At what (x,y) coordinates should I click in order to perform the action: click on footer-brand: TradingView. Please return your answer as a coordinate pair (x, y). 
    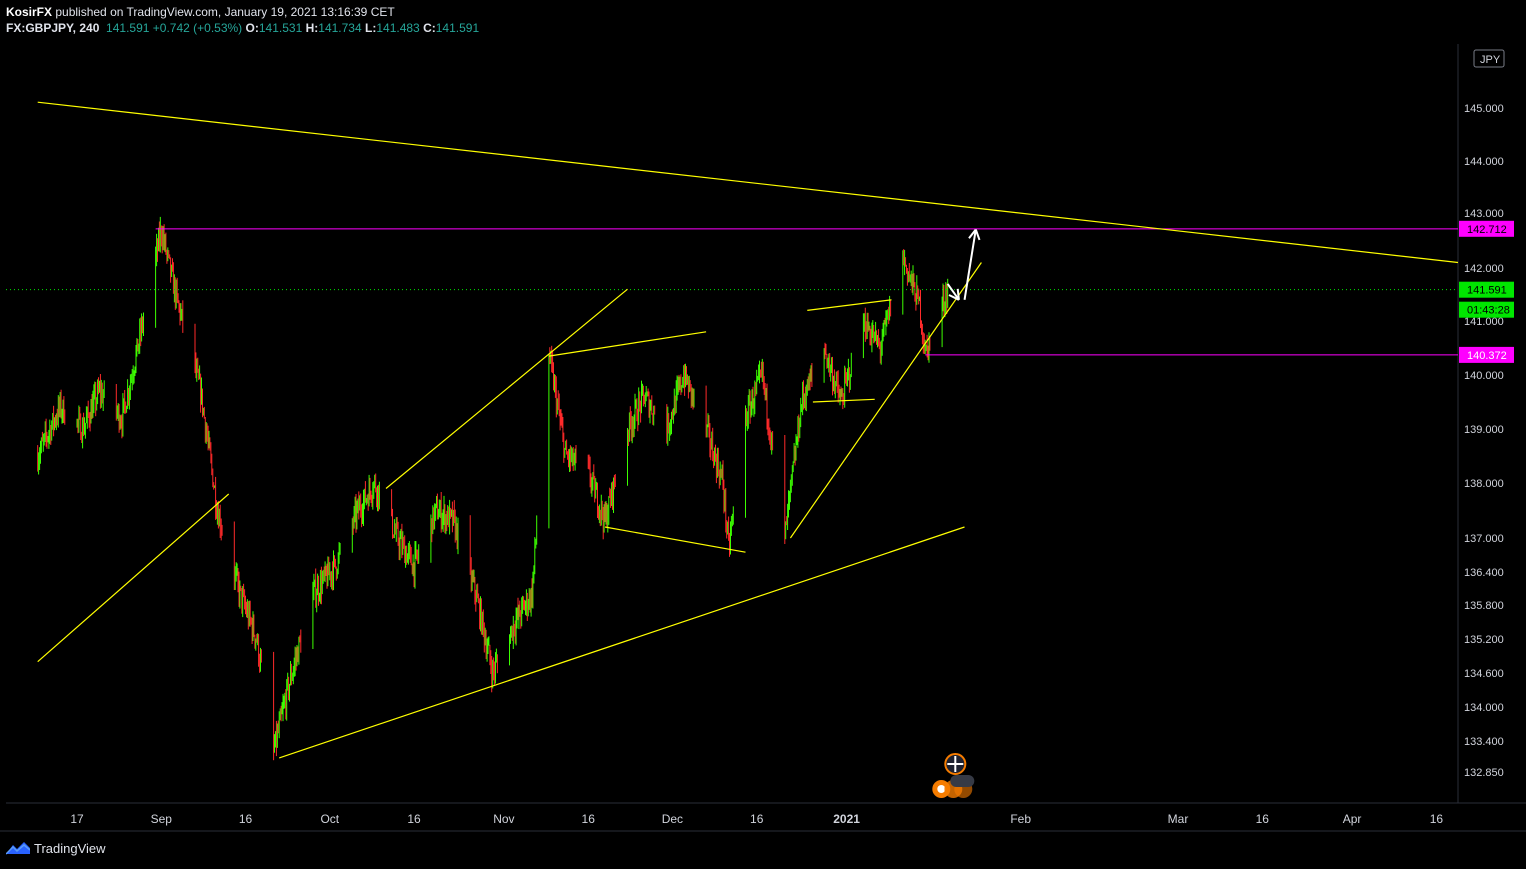
    Looking at the image, I should click on (56, 848).